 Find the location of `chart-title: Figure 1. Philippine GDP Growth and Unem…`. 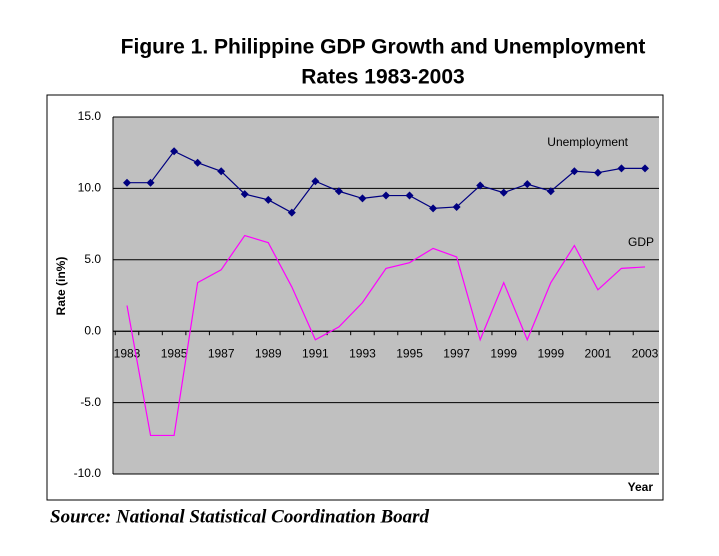

chart-title: Figure 1. Philippine GDP Growth and Unem… is located at coordinates (383, 47).